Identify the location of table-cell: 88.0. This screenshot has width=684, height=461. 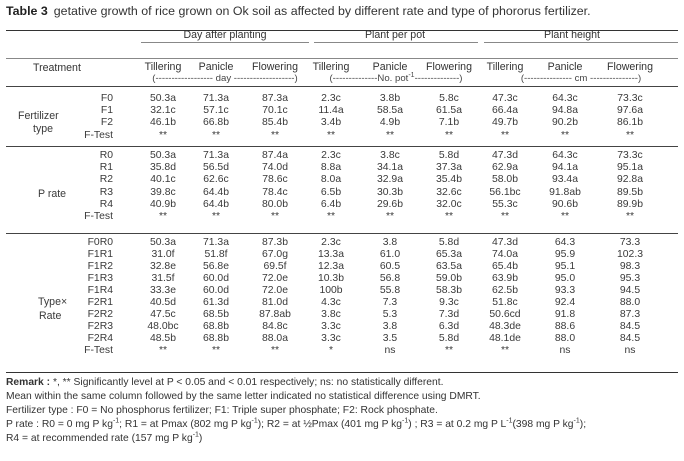
(630, 302).